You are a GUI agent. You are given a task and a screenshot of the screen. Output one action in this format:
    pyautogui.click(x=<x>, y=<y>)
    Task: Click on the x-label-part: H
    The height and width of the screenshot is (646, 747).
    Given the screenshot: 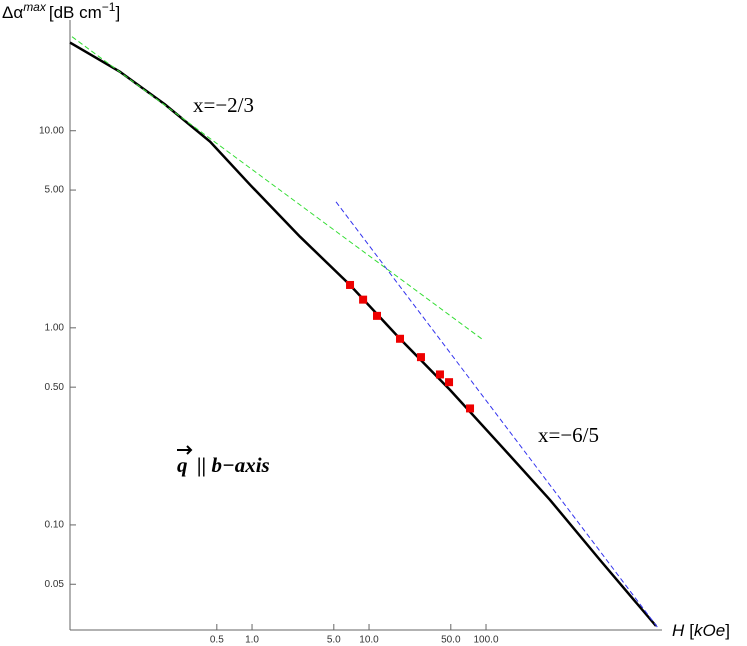 What is the action you would take?
    pyautogui.click(x=678, y=630)
    